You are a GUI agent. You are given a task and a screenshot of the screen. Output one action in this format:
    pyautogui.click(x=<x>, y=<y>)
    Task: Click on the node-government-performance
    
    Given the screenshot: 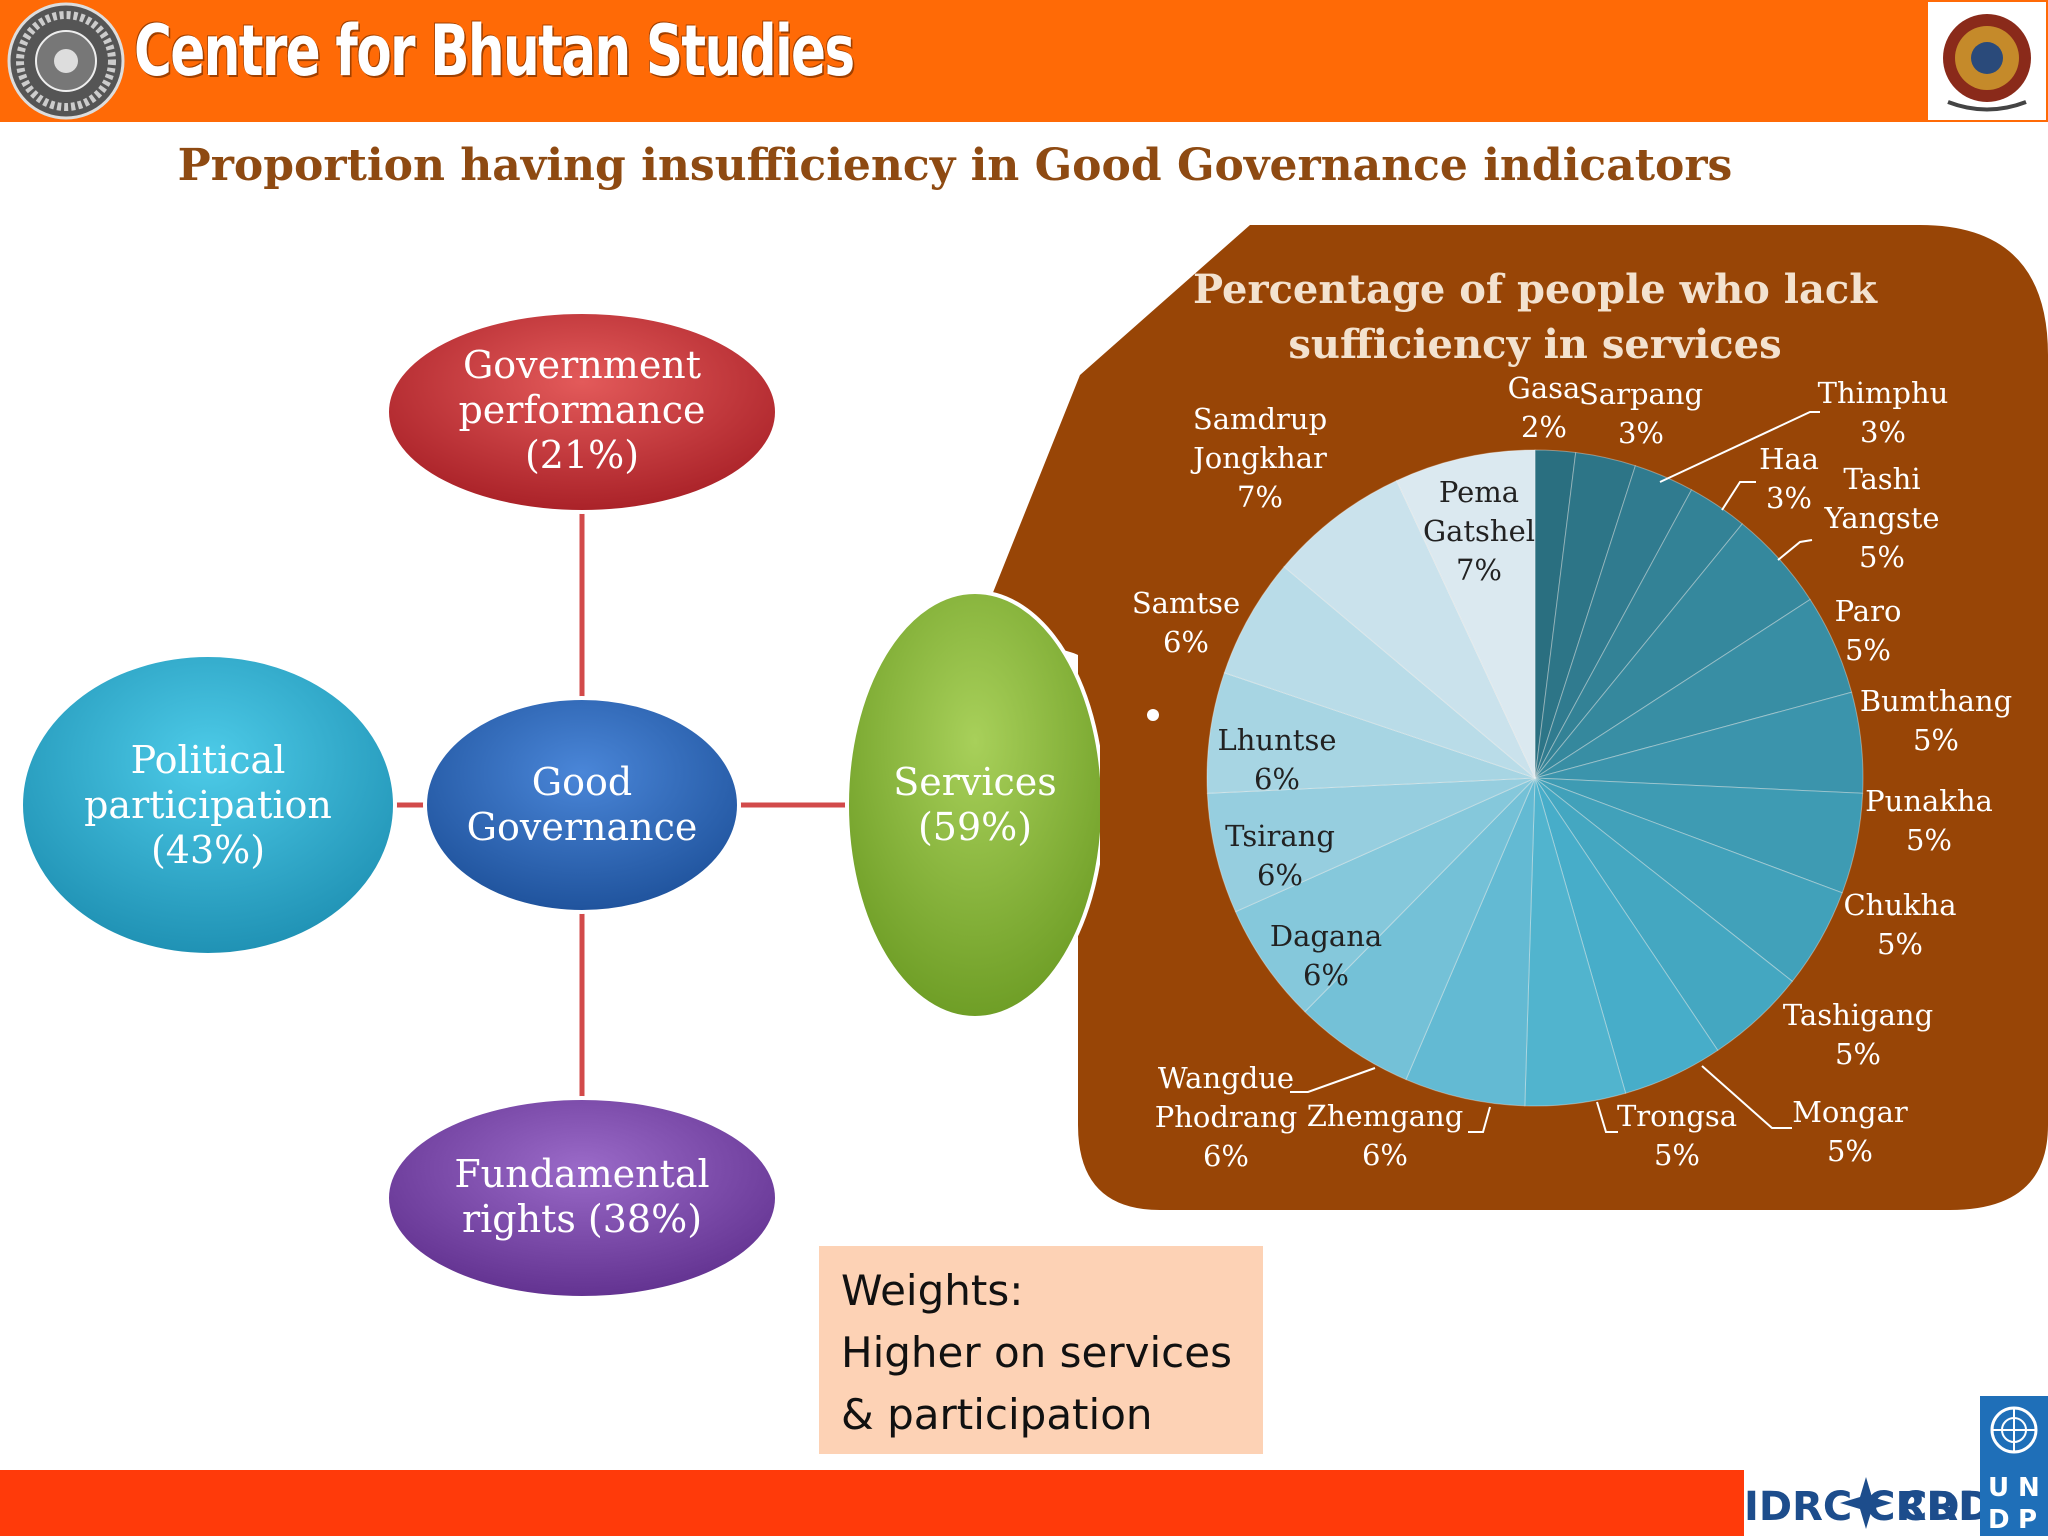 What is the action you would take?
    pyautogui.click(x=582, y=412)
    